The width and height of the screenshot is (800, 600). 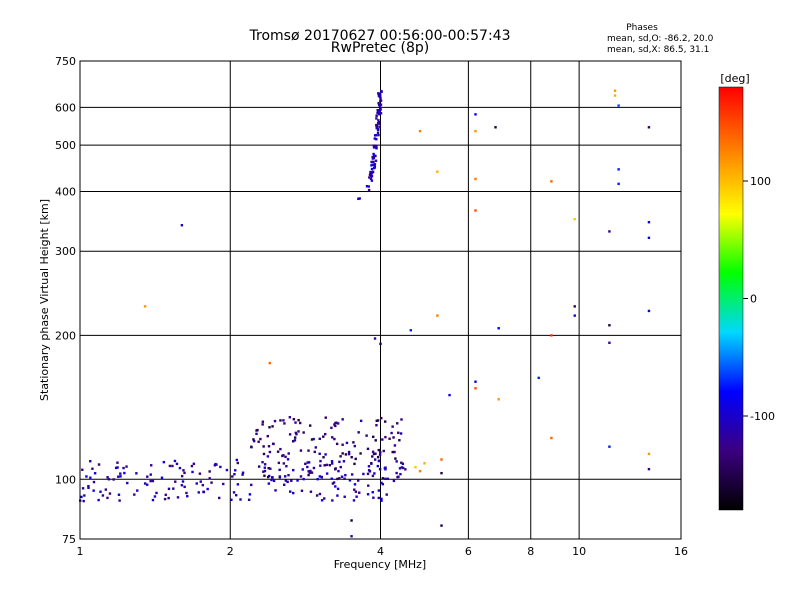 I want to click on colorbar-tick-label: 0, so click(x=753, y=299).